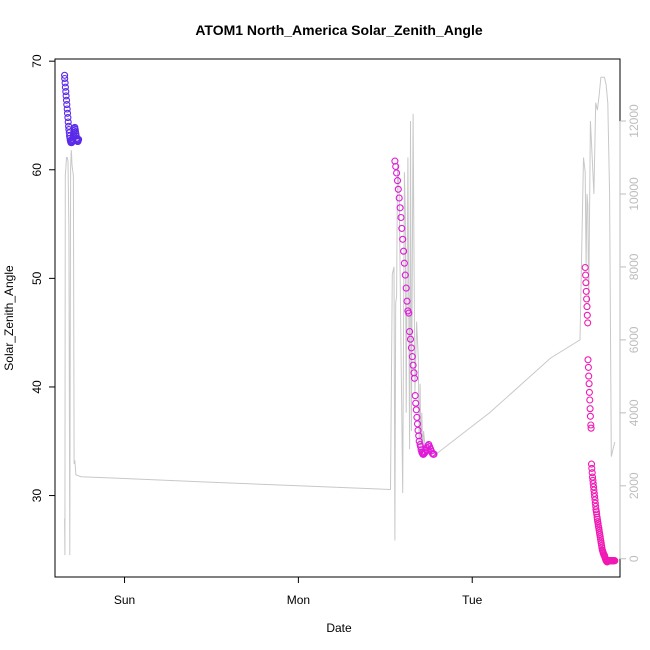  What do you see at coordinates (37, 278) in the screenshot?
I see `y-tick-label: 50` at bounding box center [37, 278].